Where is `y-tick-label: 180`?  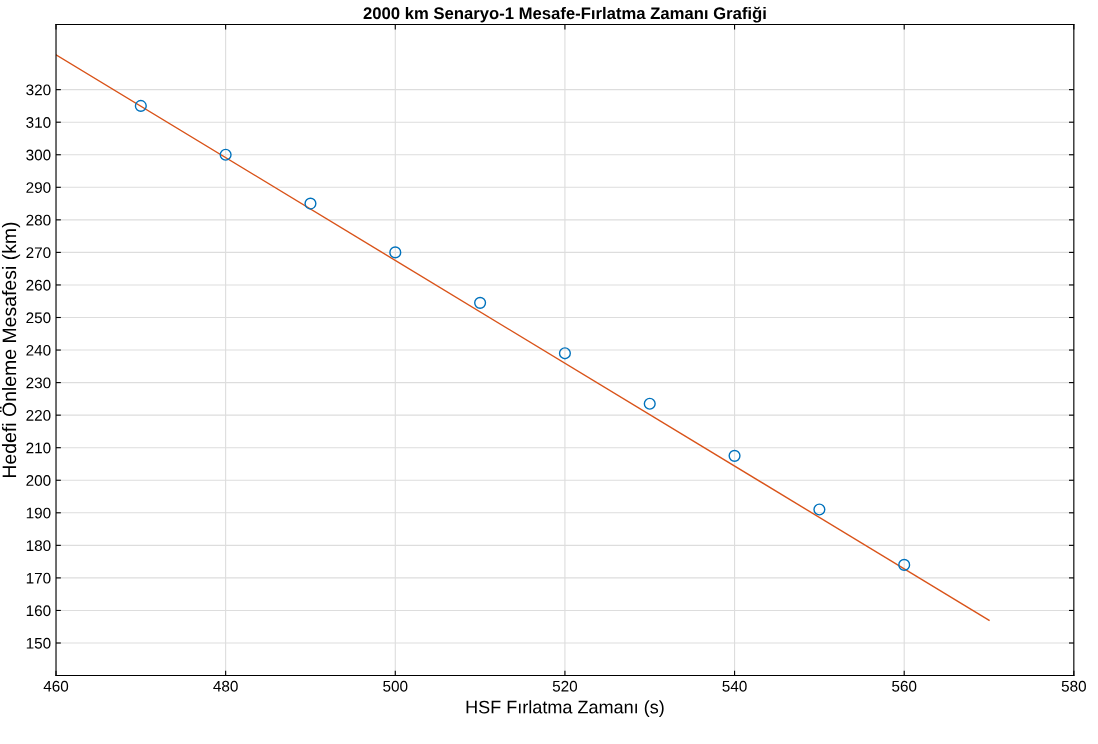
y-tick-label: 180 is located at coordinates (38, 546).